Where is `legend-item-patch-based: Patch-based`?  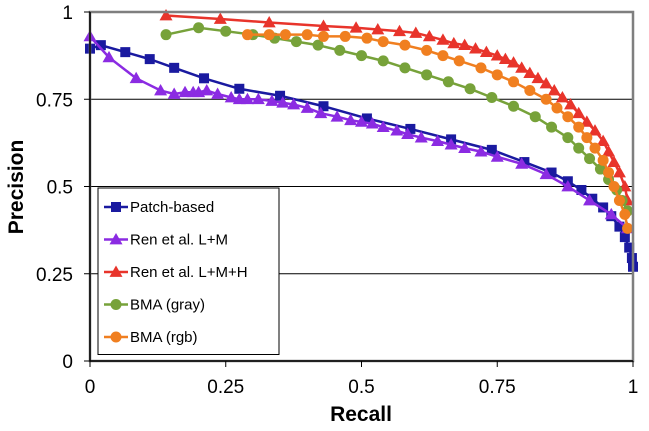 legend-item-patch-based: Patch-based is located at coordinates (159, 207).